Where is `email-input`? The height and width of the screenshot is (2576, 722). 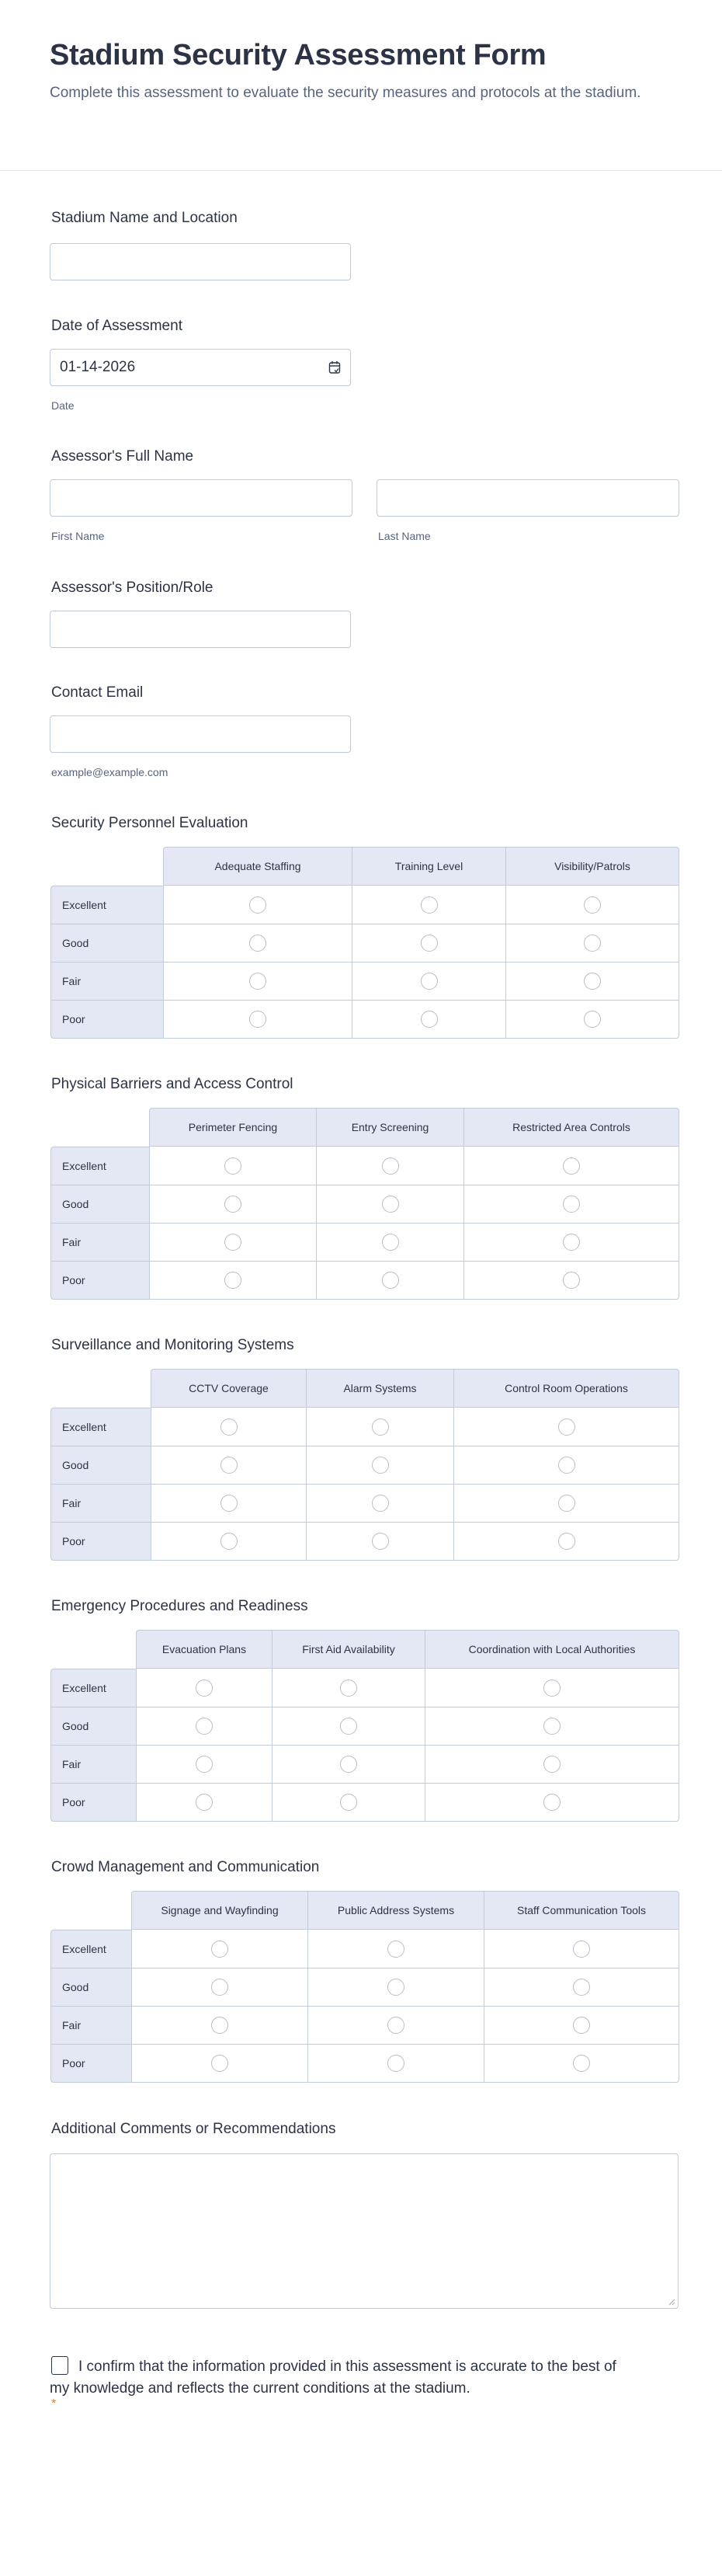 email-input is located at coordinates (200, 734).